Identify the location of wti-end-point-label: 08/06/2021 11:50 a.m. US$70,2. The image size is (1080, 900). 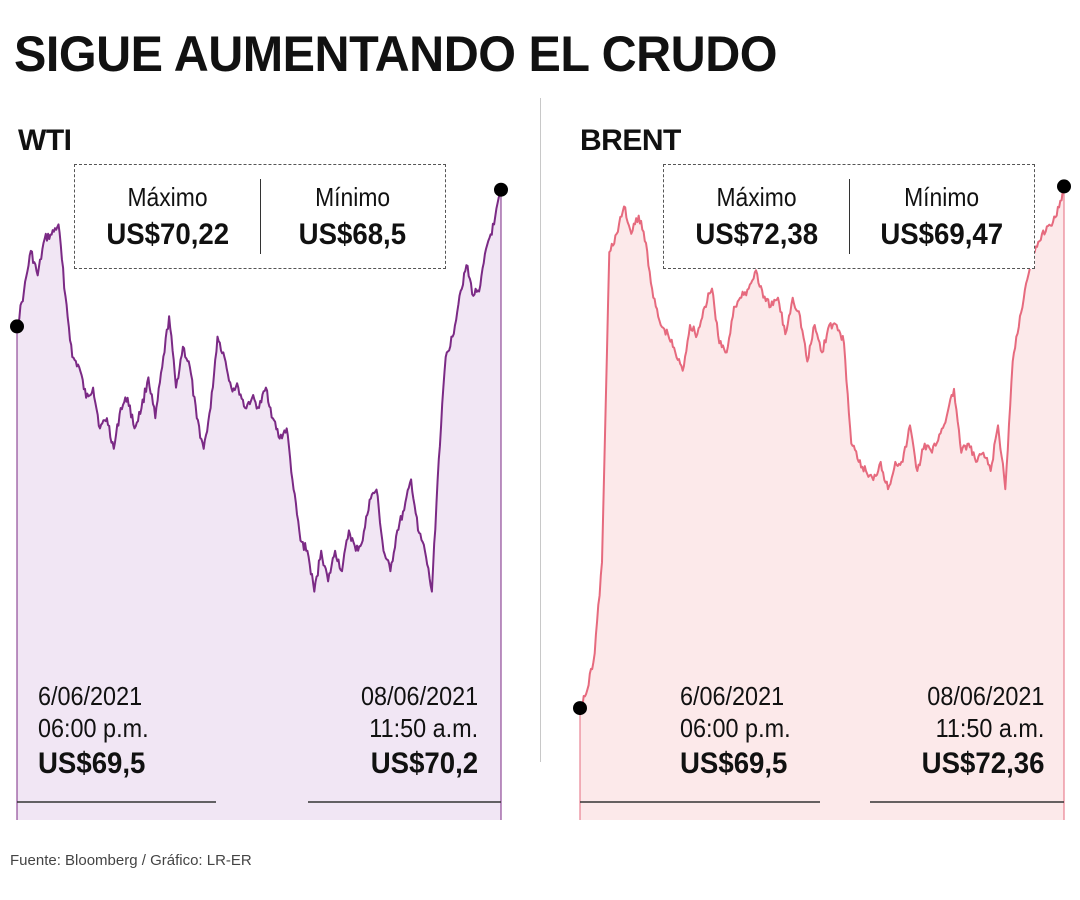
(413, 732).